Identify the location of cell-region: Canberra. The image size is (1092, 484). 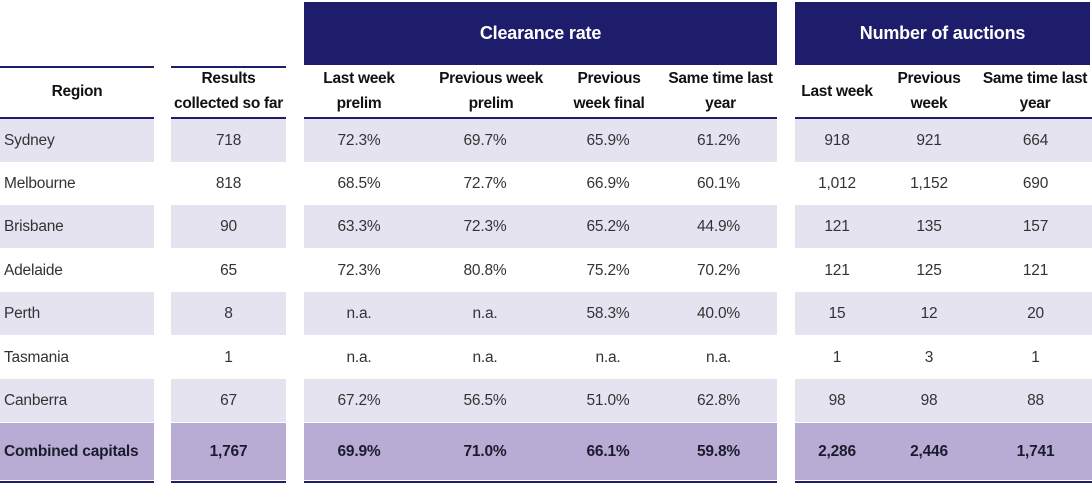
(77, 400).